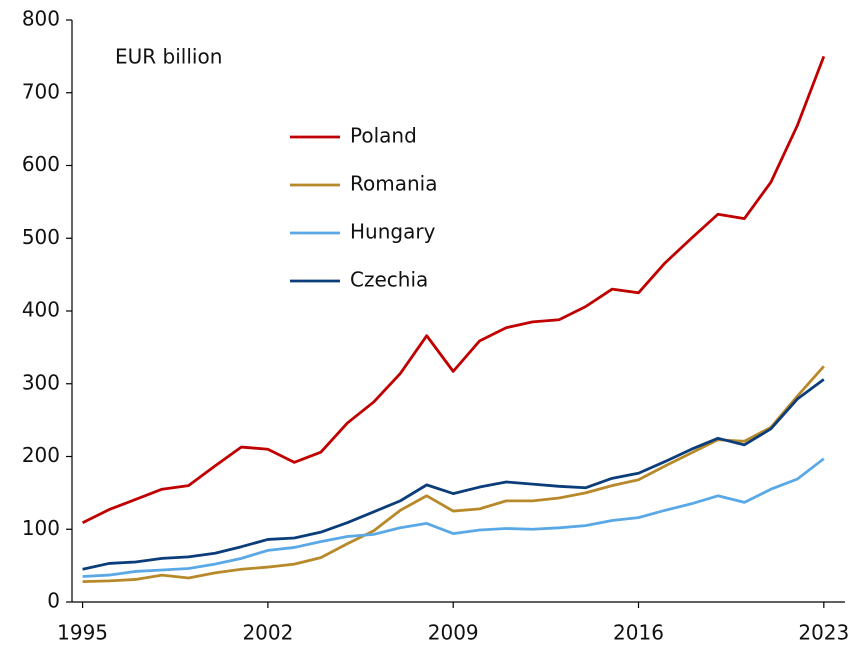 This screenshot has width=864, height=648. Describe the element at coordinates (41, 455) in the screenshot. I see `y-tick-label: 200` at that location.